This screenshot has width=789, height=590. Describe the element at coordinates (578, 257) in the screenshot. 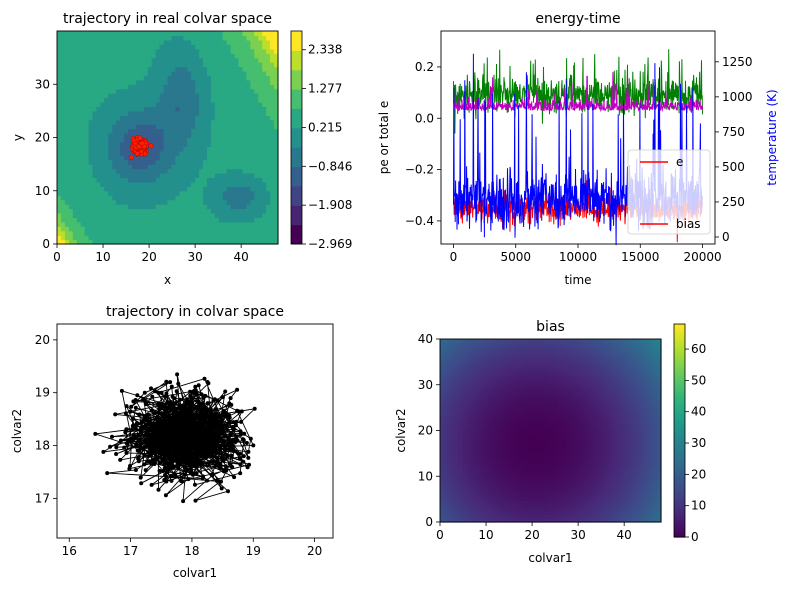

I see `chart_data.1-xtick-label: 10000` at that location.